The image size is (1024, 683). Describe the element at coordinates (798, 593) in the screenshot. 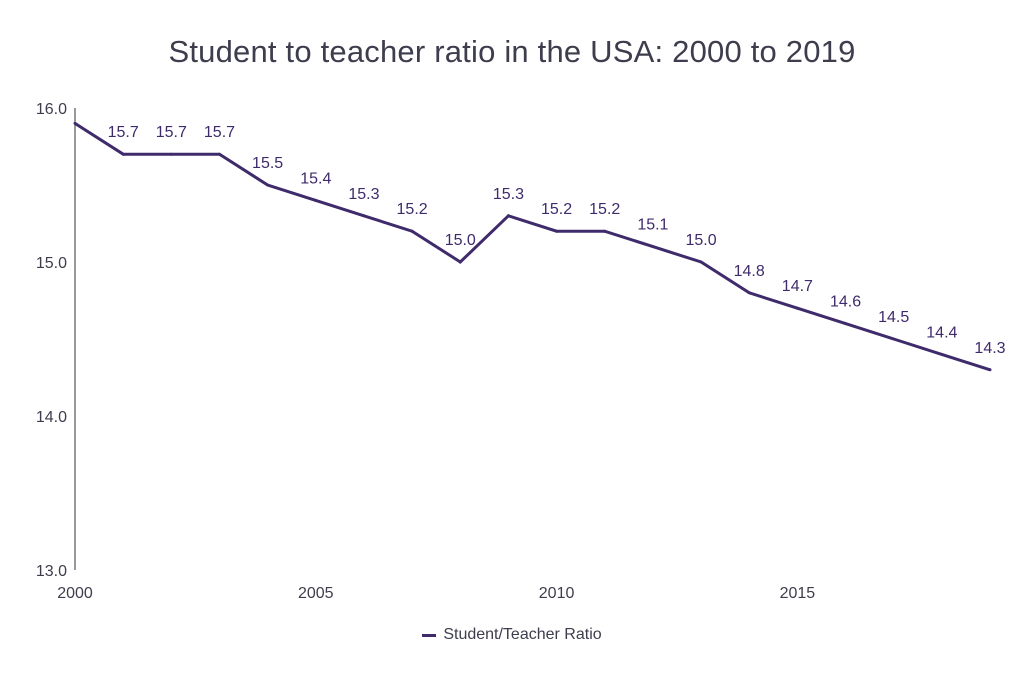

I see `x-tick-label: 2015` at that location.